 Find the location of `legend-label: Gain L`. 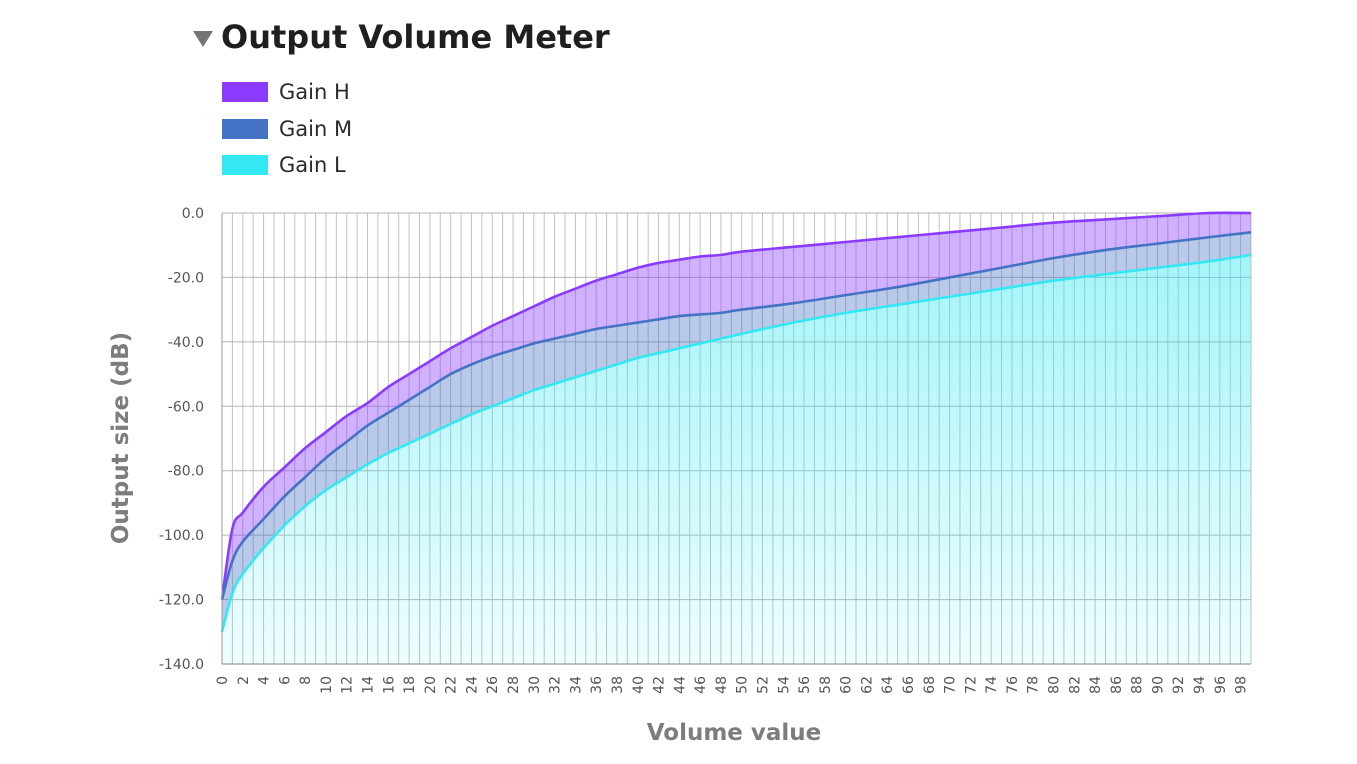

legend-label: Gain L is located at coordinates (312, 165).